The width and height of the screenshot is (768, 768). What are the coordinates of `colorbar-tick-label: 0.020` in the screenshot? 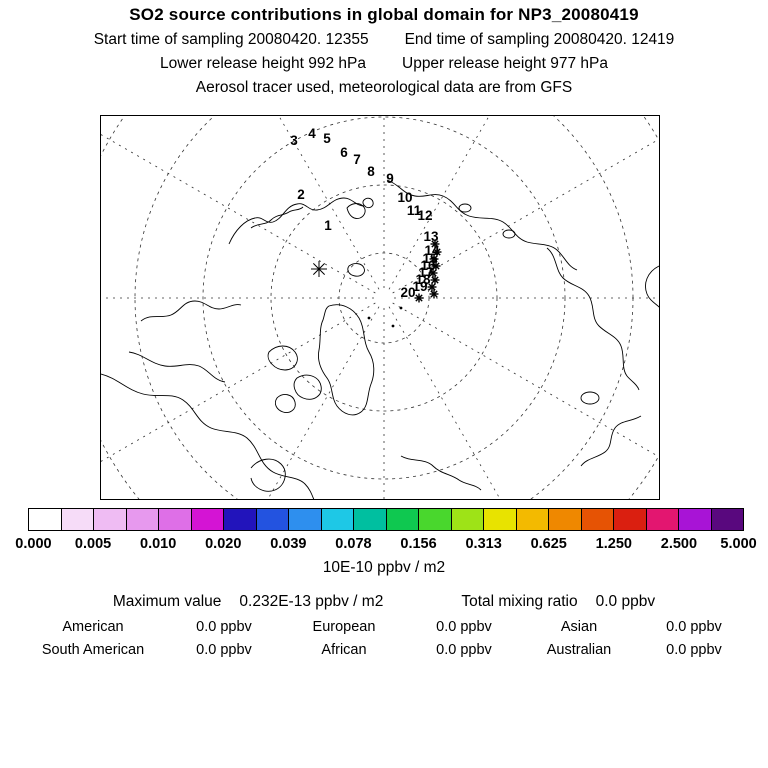 It's located at (223, 544).